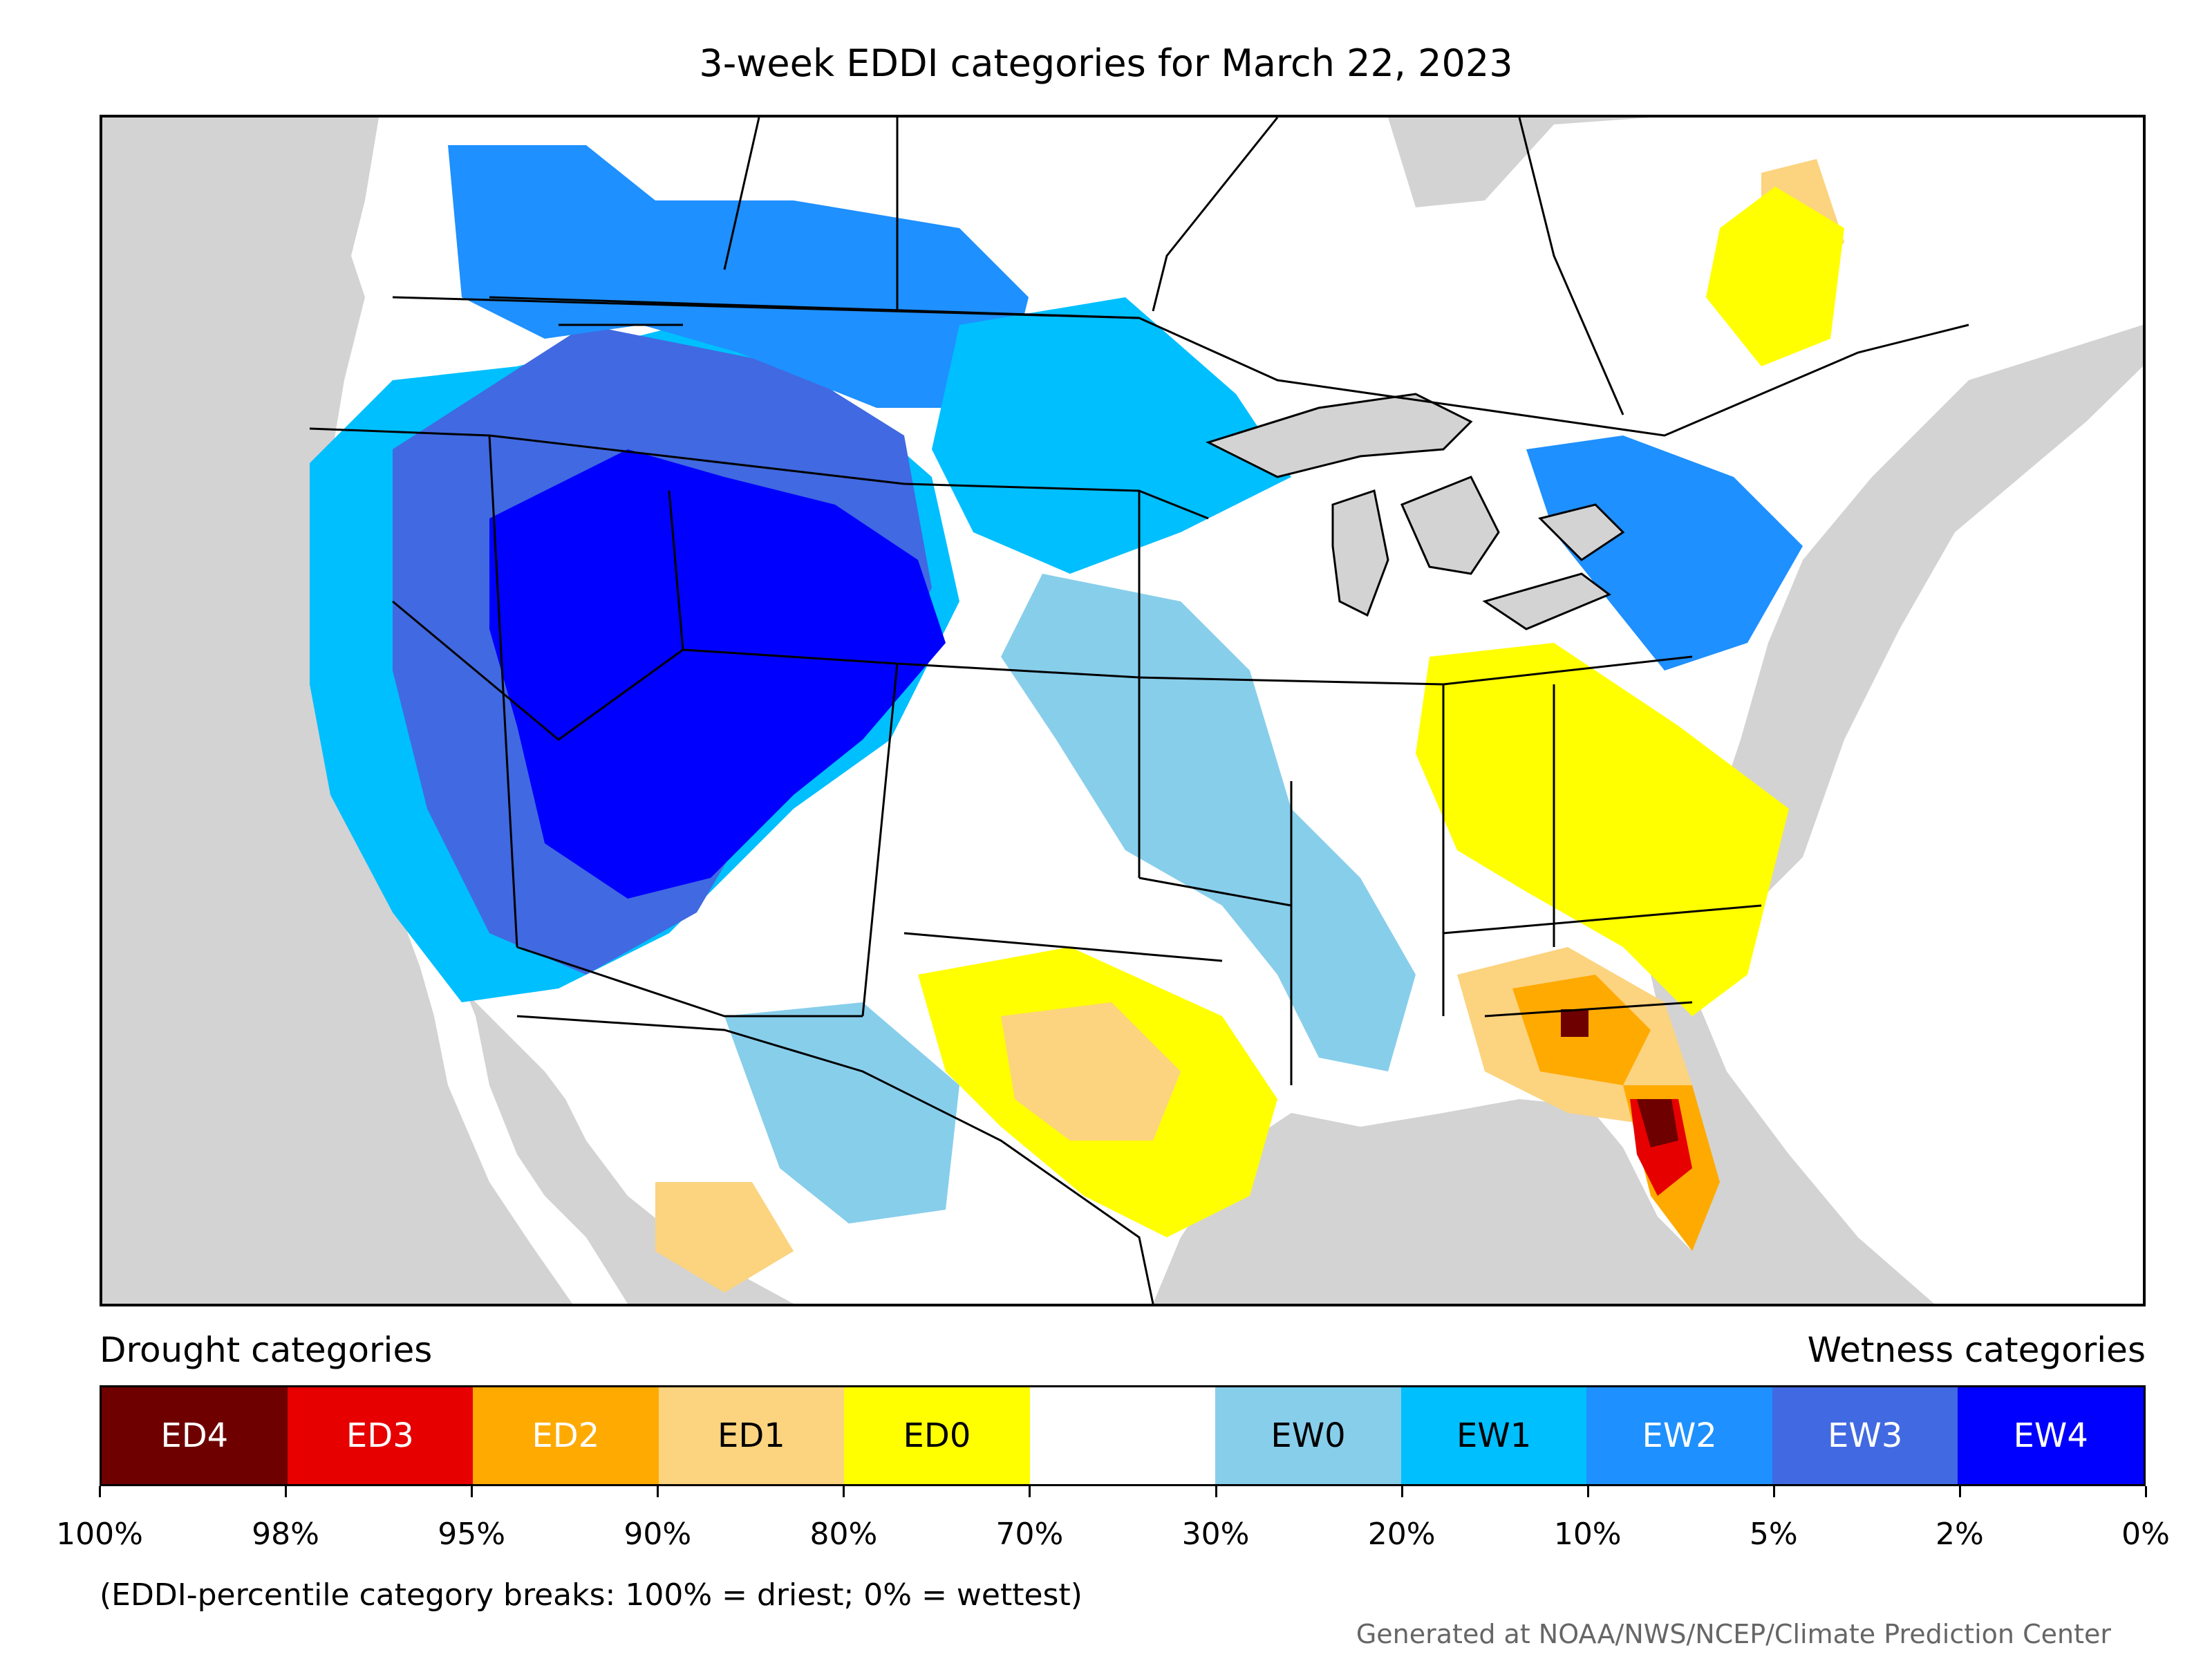  What do you see at coordinates (1774, 1535) in the screenshot?
I see `tick-label: 5%` at bounding box center [1774, 1535].